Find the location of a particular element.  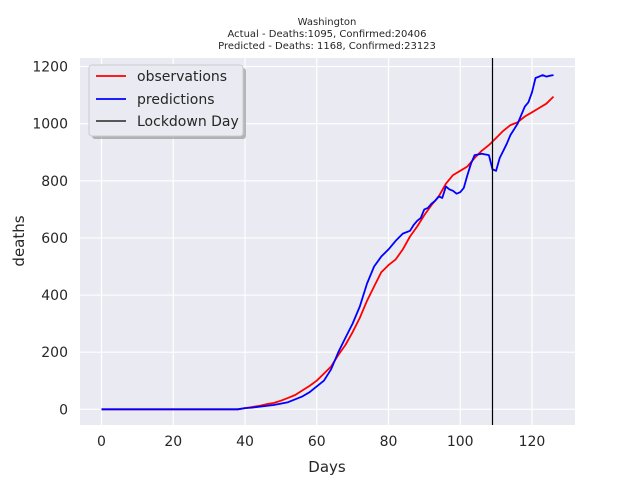

y-tick-label: 1200 is located at coordinates (50, 68).